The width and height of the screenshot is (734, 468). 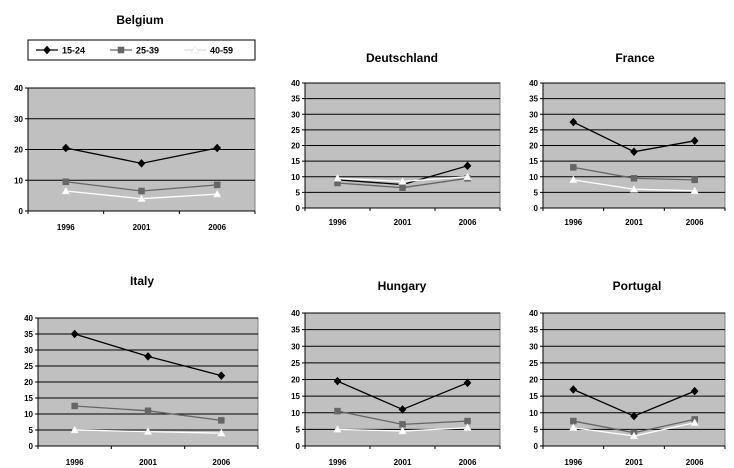 What do you see at coordinates (221, 51) in the screenshot?
I see `legend-label: 40-59` at bounding box center [221, 51].